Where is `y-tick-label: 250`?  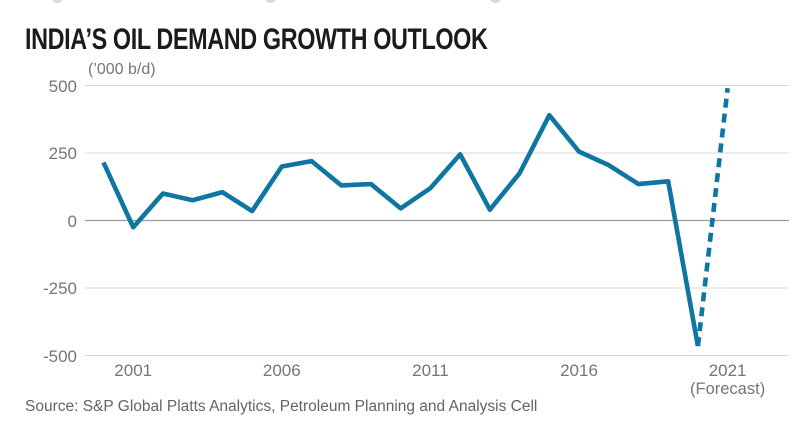
y-tick-label: 250 is located at coordinates (62, 153).